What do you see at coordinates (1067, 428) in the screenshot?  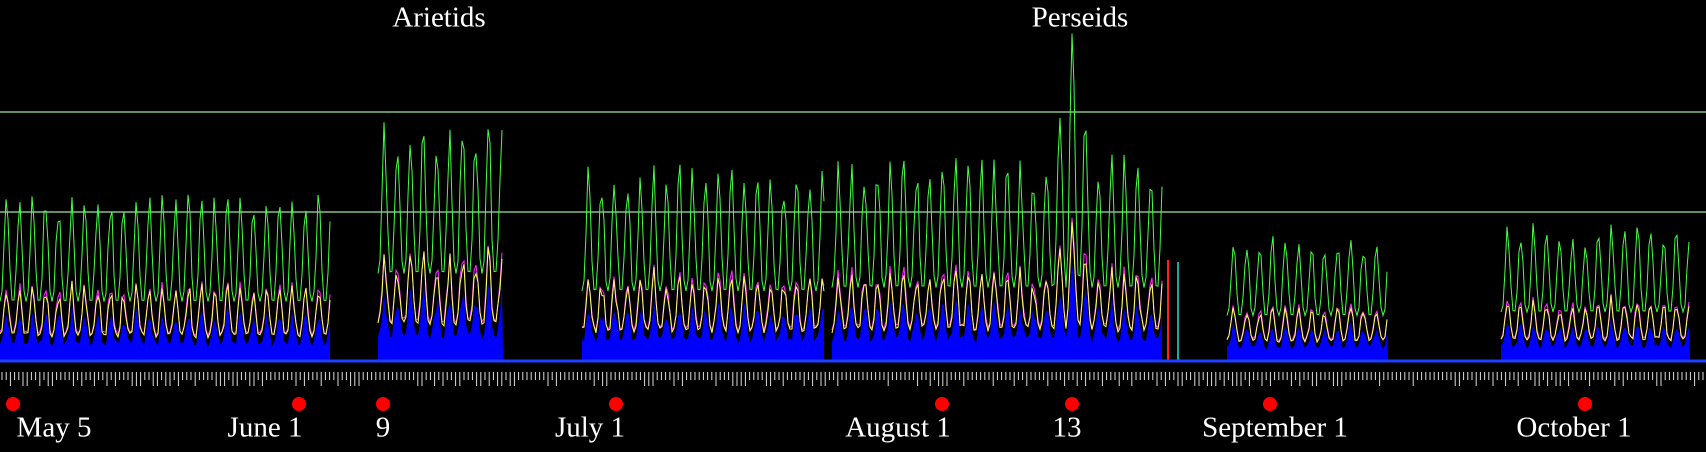 I see `date-label: 13` at bounding box center [1067, 428].